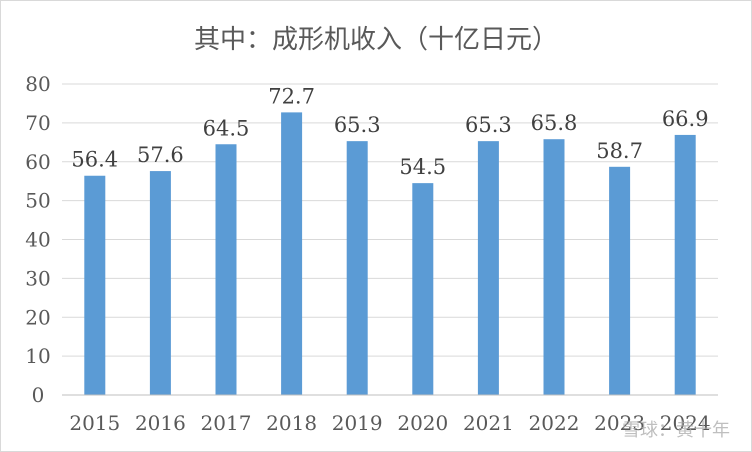 Image resolution: width=752 pixels, height=452 pixels. Describe the element at coordinates (160, 423) in the screenshot. I see `x-tick-label: 2016` at that location.